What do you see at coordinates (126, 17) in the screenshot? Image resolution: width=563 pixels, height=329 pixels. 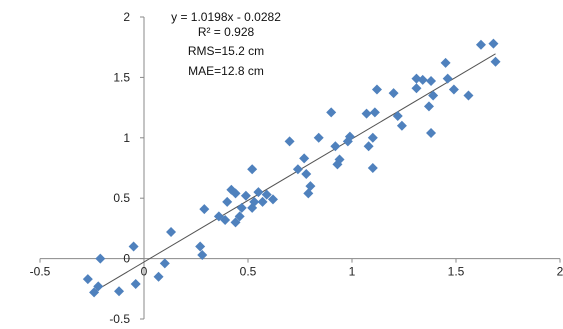 I see `y-tick-label: 2` at bounding box center [126, 17].